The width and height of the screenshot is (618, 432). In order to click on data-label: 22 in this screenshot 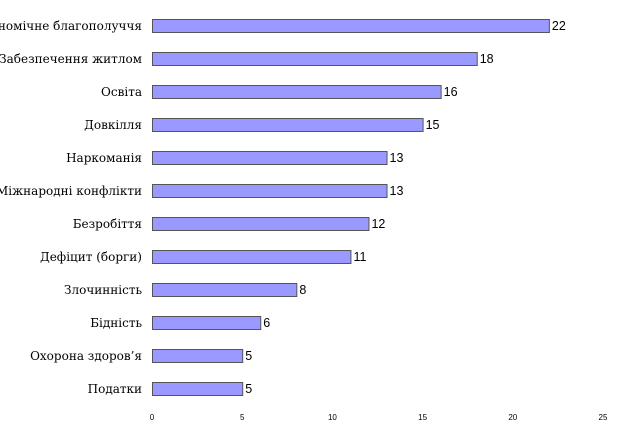, I will do `click(559, 26)`.